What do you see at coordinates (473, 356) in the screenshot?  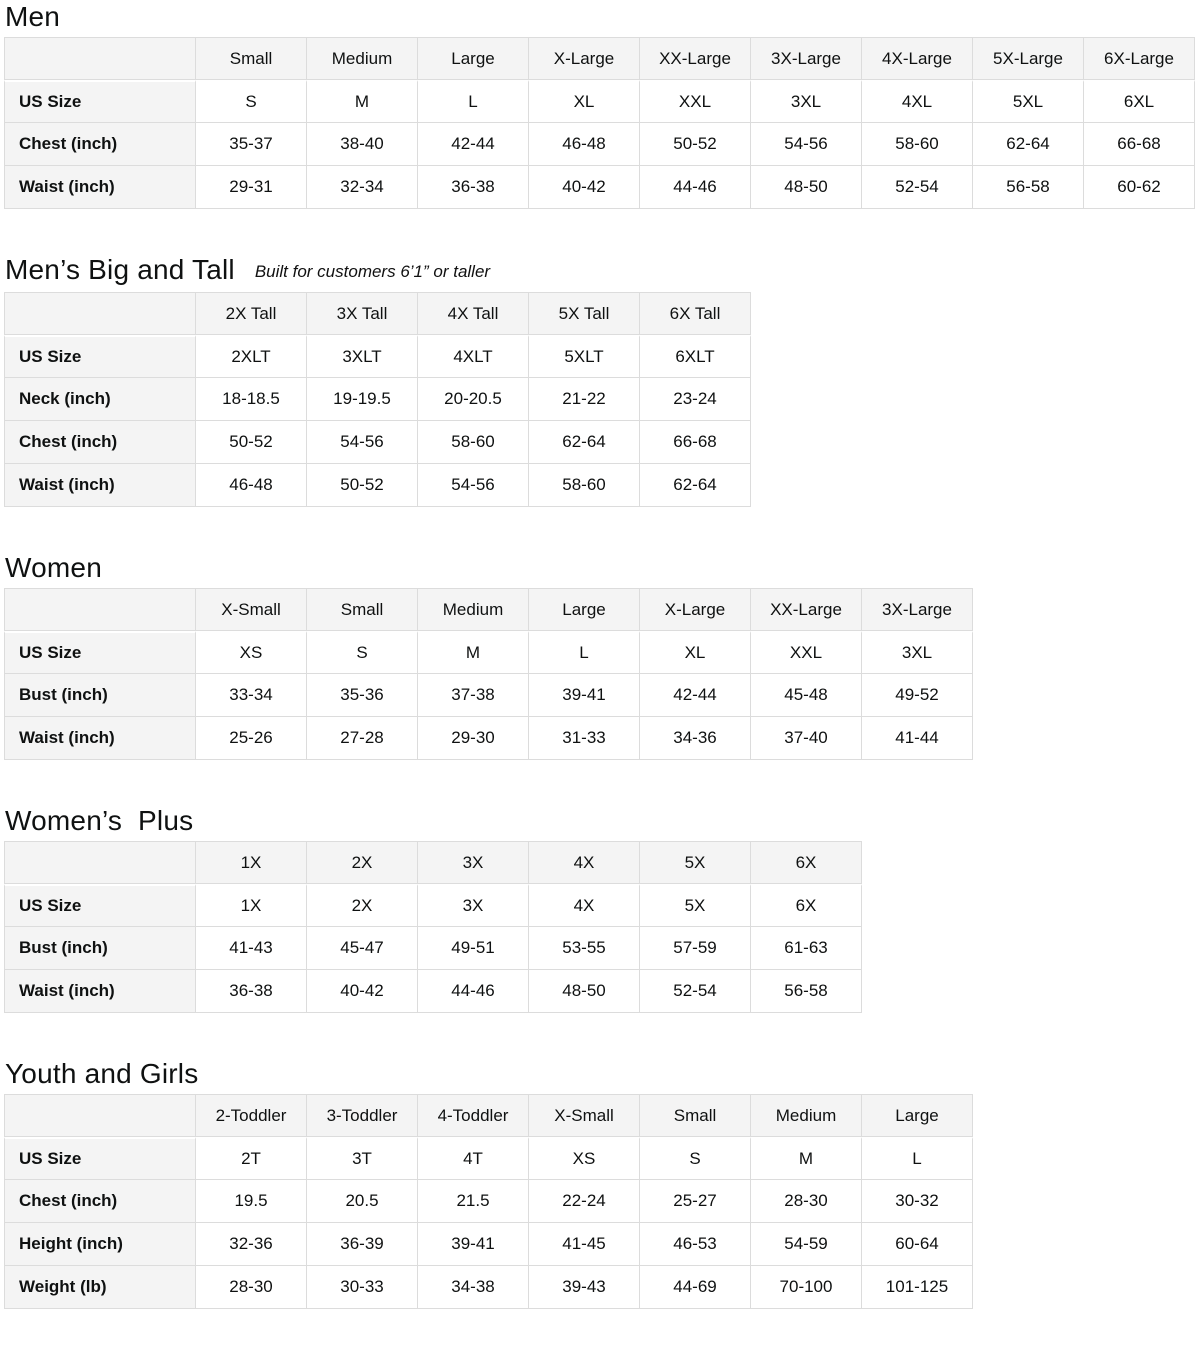 I see `size-cell: 4XLT` at bounding box center [473, 356].